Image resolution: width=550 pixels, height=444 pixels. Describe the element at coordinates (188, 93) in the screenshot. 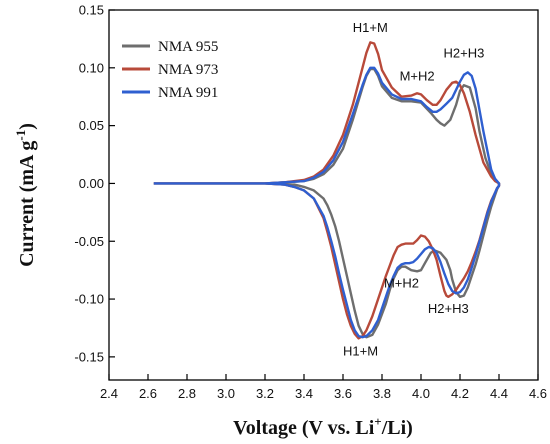

I see `legend-label-nma-991: NMA 991` at that location.